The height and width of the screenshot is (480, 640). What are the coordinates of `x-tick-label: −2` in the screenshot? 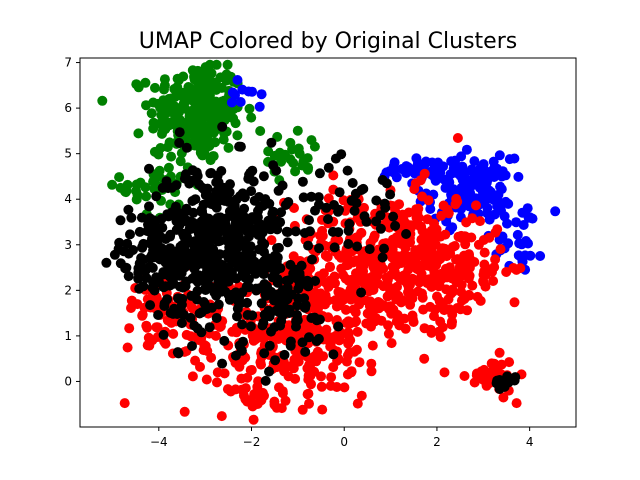 It's located at (252, 442).